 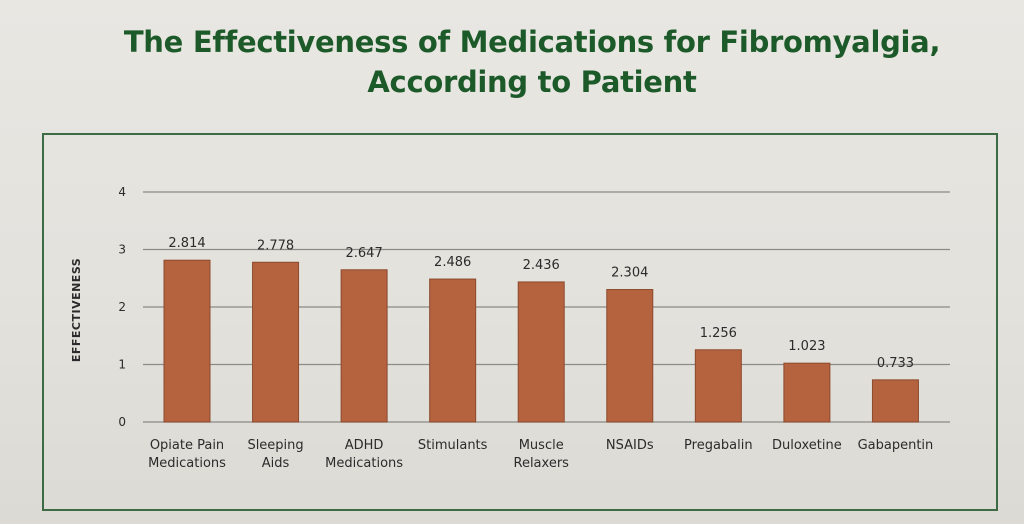 What do you see at coordinates (187, 445) in the screenshot?
I see `x-tick-label: Opiate Pain` at bounding box center [187, 445].